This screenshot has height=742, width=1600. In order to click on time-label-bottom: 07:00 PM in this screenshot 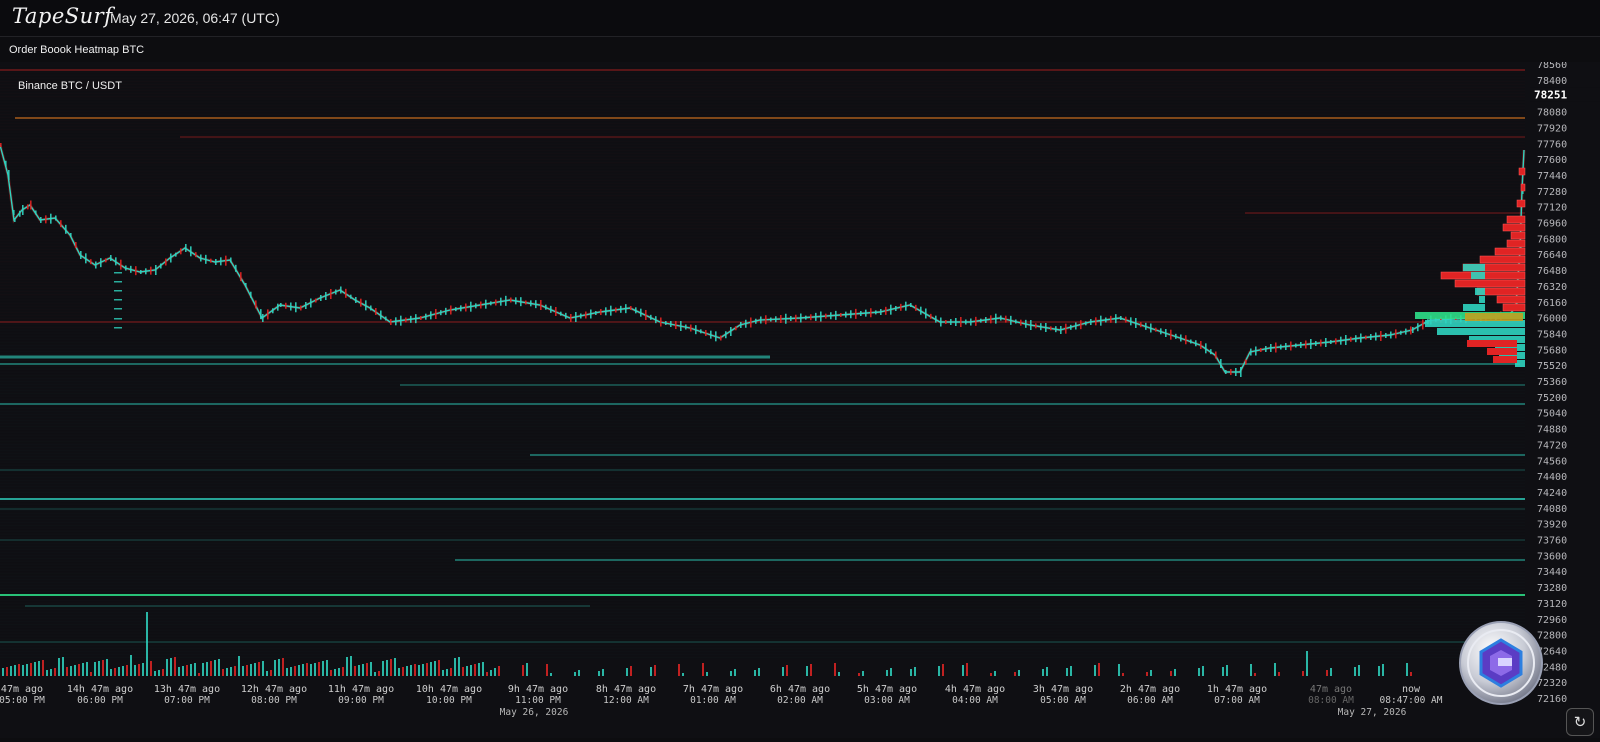, I will do `click(187, 700)`.